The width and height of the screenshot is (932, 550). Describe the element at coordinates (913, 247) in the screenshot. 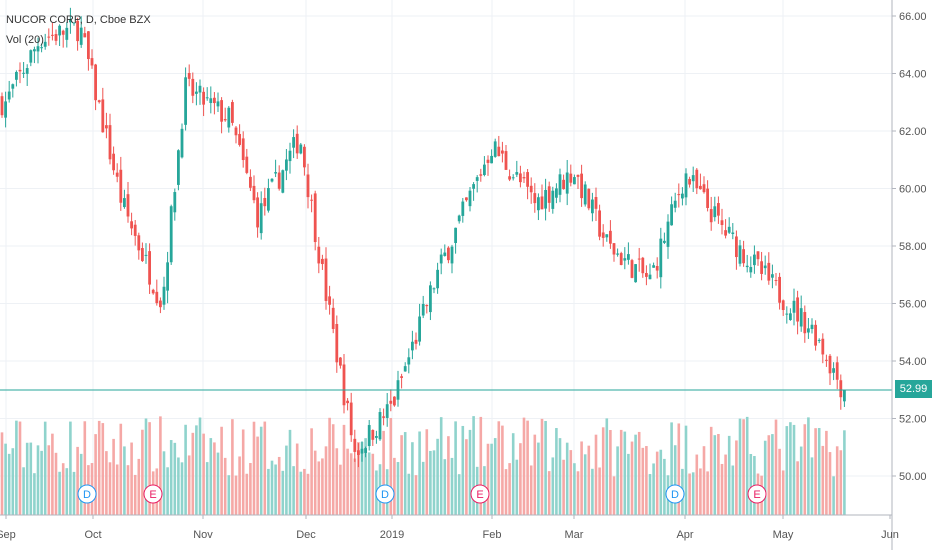

I see `y-tick-label: 58.00` at that location.